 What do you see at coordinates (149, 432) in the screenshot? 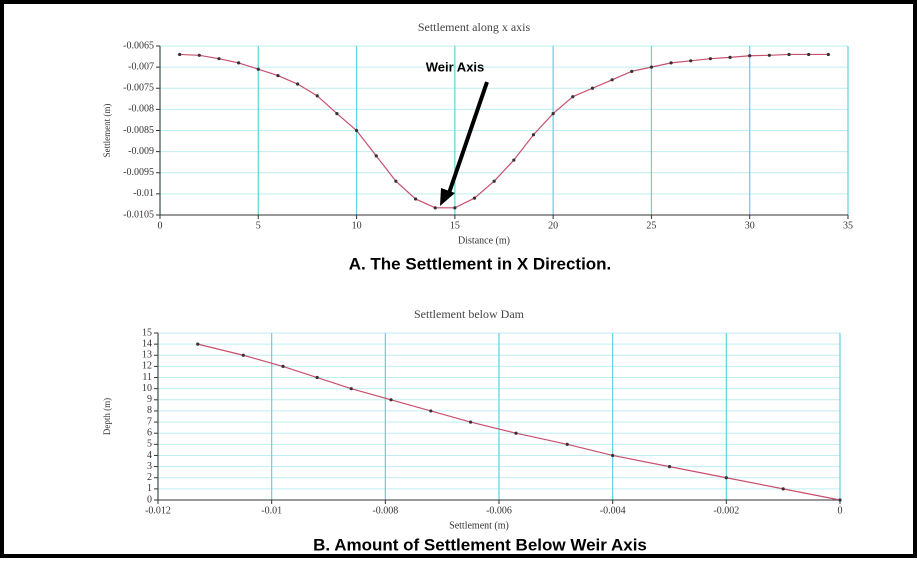
I see `y-tick-label: 6` at bounding box center [149, 432].